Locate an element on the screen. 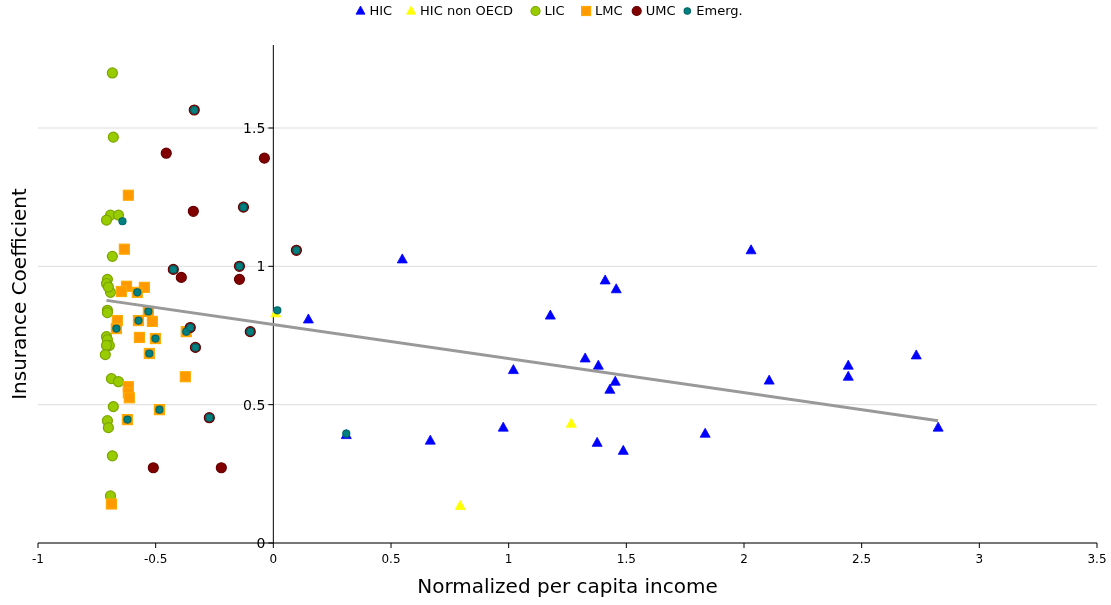  x-tick-label: 0.5 is located at coordinates (391, 559).